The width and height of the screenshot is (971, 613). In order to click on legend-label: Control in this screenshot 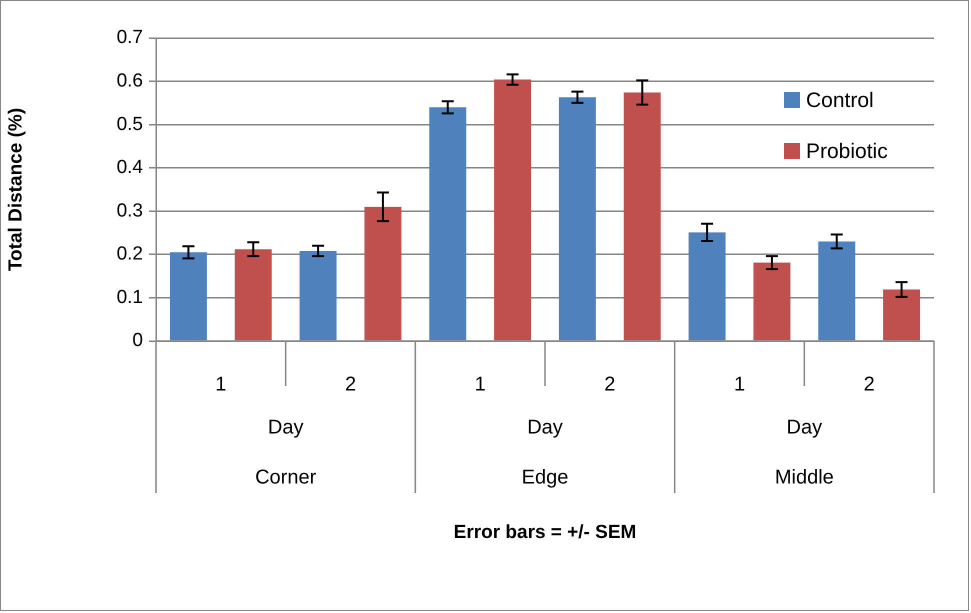, I will do `click(840, 100)`.